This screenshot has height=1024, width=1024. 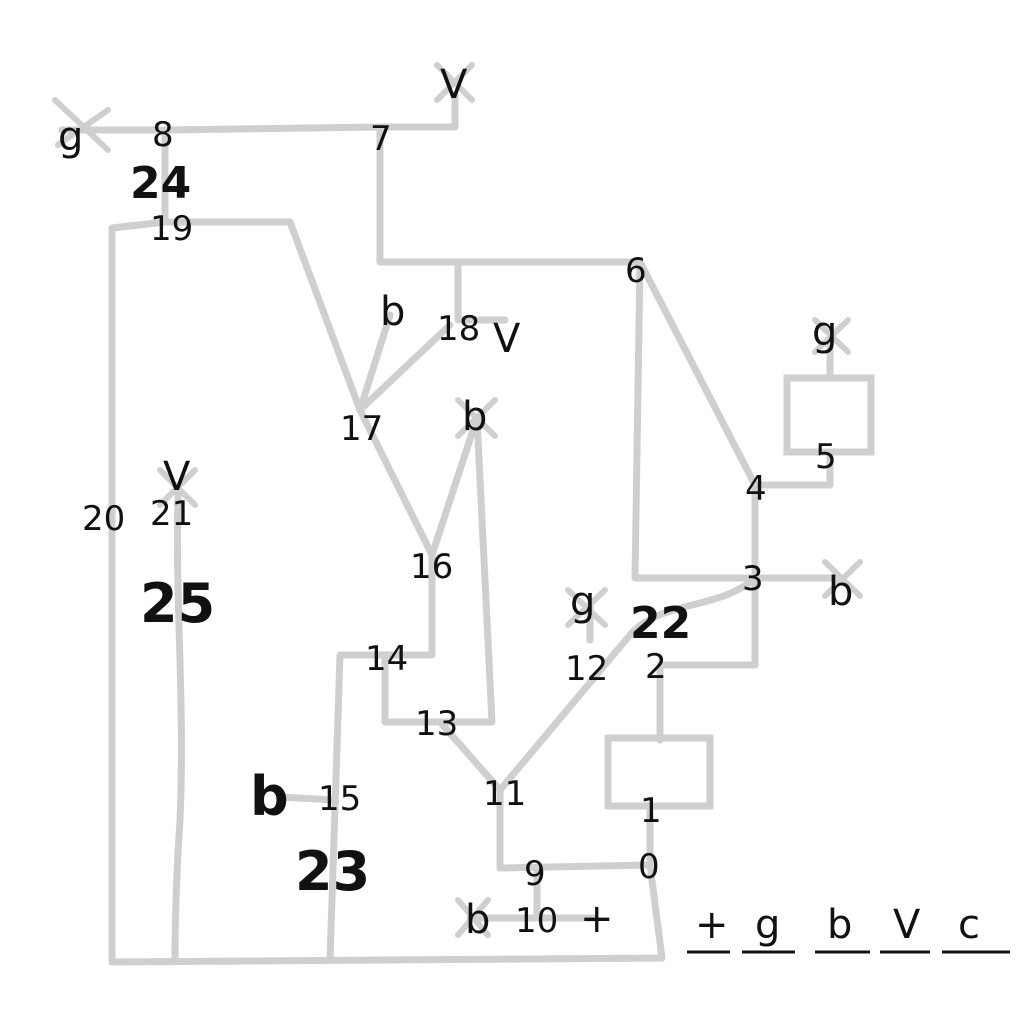 I want to click on wire-18-stub, so click(x=481, y=291).